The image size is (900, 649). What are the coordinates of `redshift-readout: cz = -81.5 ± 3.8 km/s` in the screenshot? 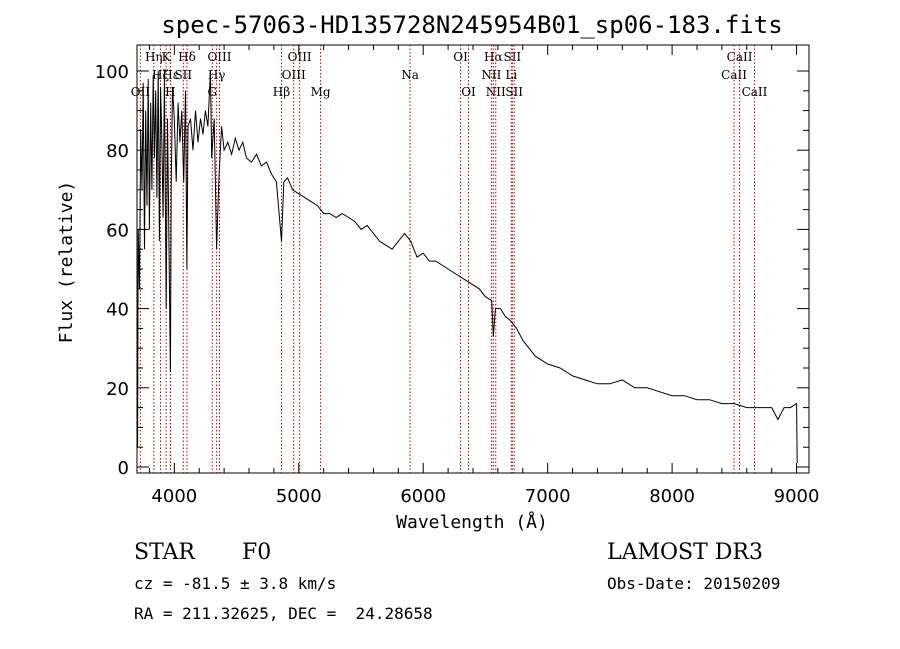 It's located at (235, 583).